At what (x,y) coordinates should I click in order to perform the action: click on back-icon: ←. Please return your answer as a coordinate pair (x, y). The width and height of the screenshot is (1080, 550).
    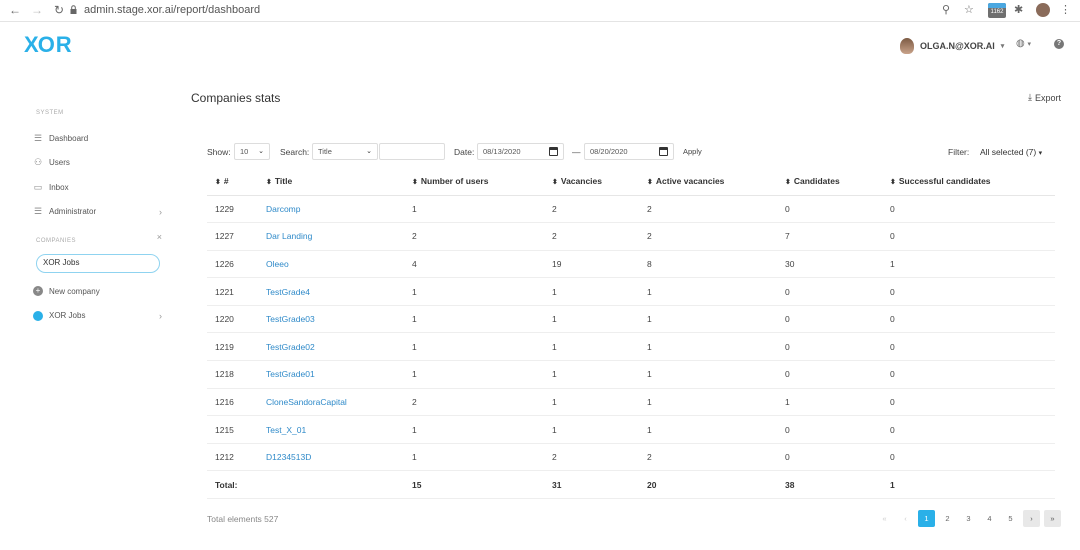
    Looking at the image, I should click on (15, 10).